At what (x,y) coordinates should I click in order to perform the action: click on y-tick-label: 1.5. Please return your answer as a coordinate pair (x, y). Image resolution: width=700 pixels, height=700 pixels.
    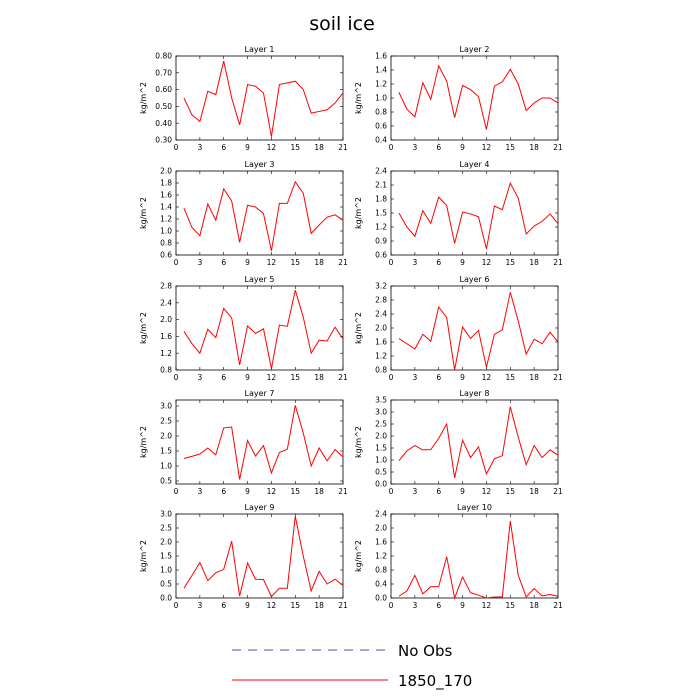
    Looking at the image, I should click on (381, 213).